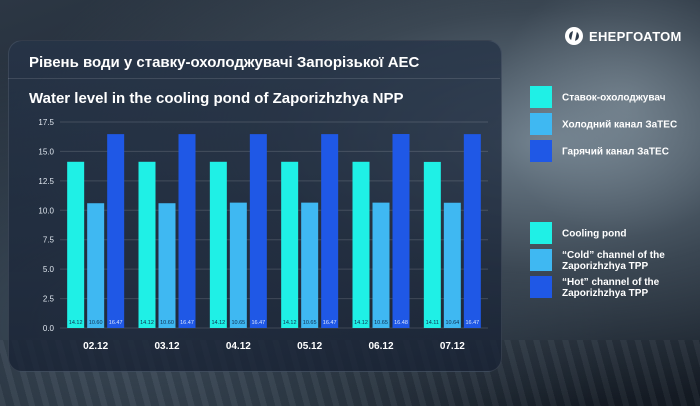 This screenshot has height=406, width=700. What do you see at coordinates (614, 98) in the screenshot?
I see `legend-uk-label: Ставок-охолоджувач` at bounding box center [614, 98].